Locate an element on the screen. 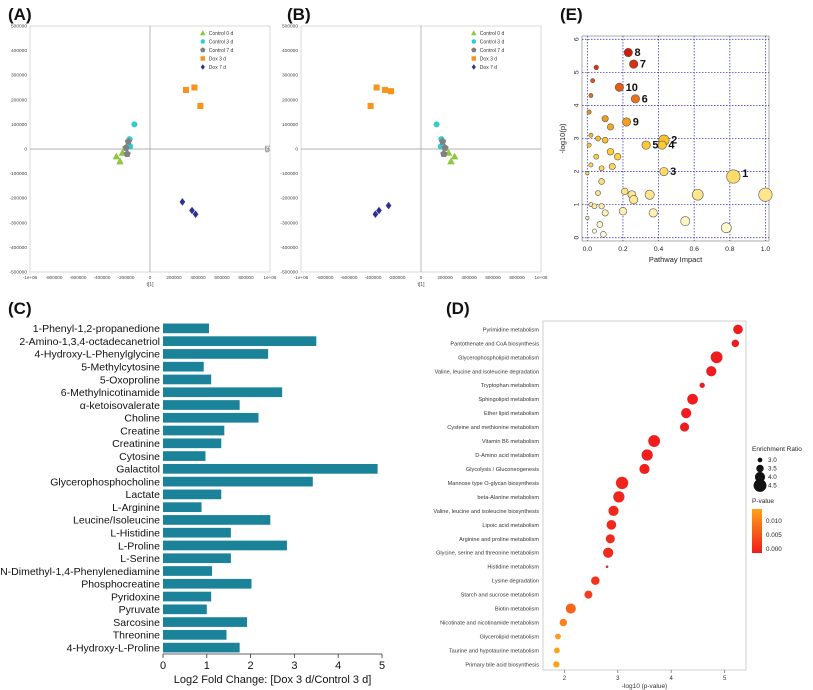  category-label: Pyruvate is located at coordinates (140, 610).